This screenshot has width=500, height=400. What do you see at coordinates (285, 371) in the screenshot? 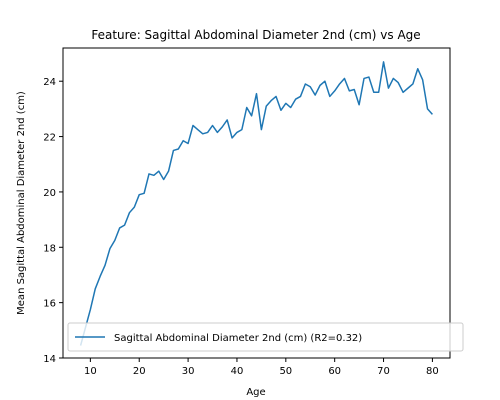
I see `x-tick-label: 50` at bounding box center [285, 371].